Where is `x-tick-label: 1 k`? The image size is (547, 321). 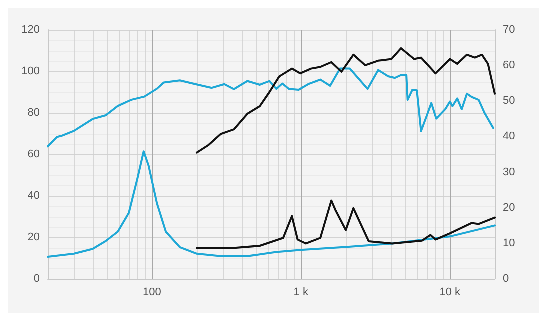
x-tick-label: 1 k is located at coordinates (301, 292).